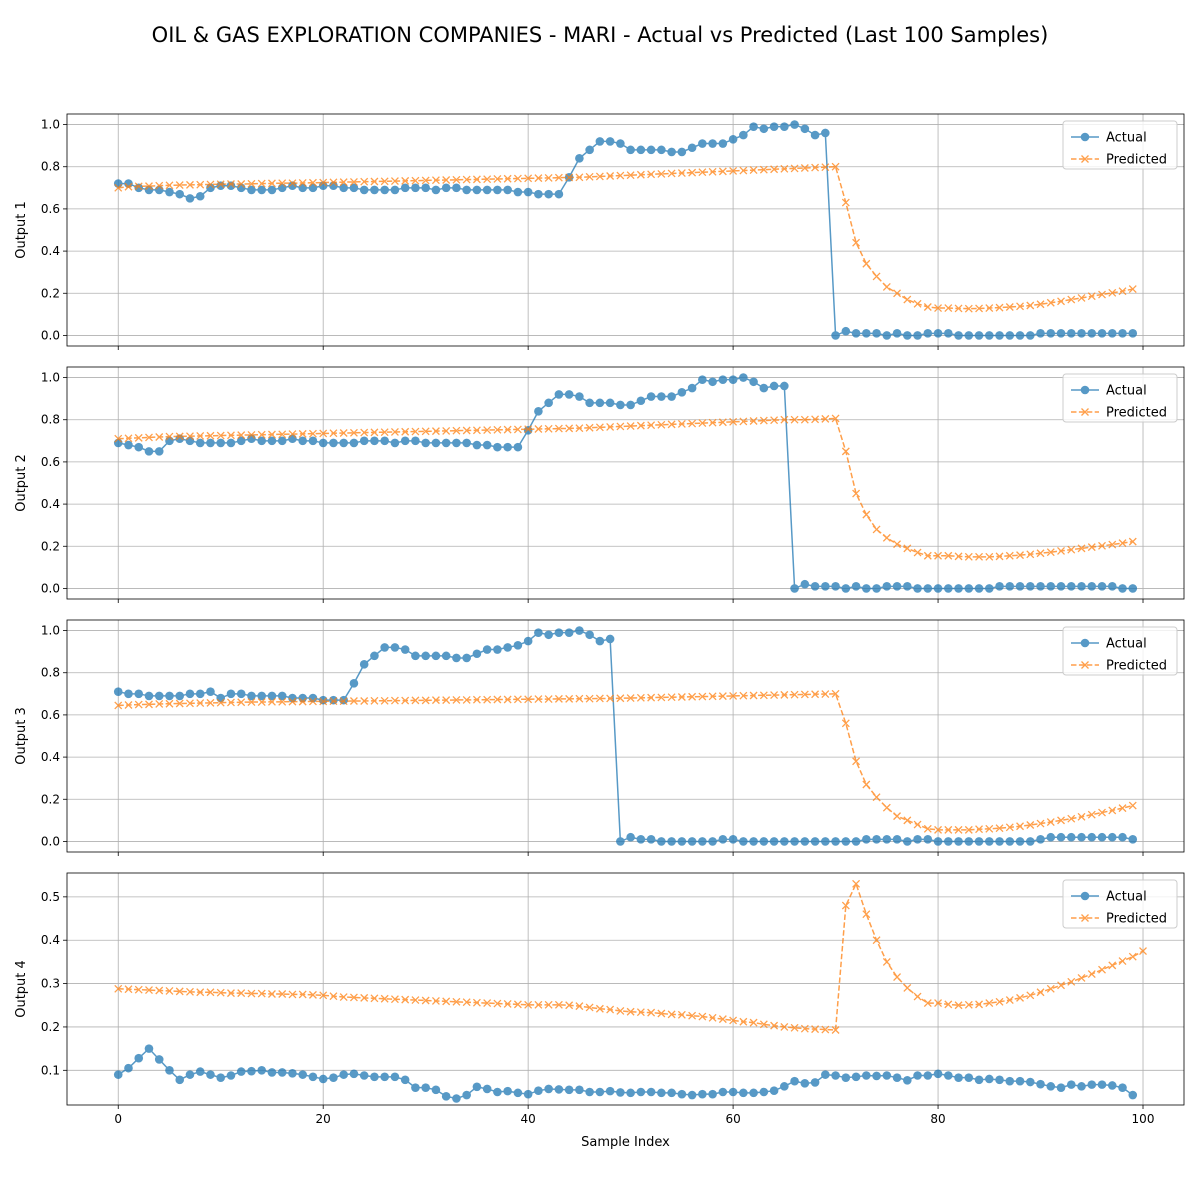 Image resolution: width=1200 pixels, height=1204 pixels. Describe the element at coordinates (625, 1142) in the screenshot. I see `x-axis-label: Sample Index` at that location.